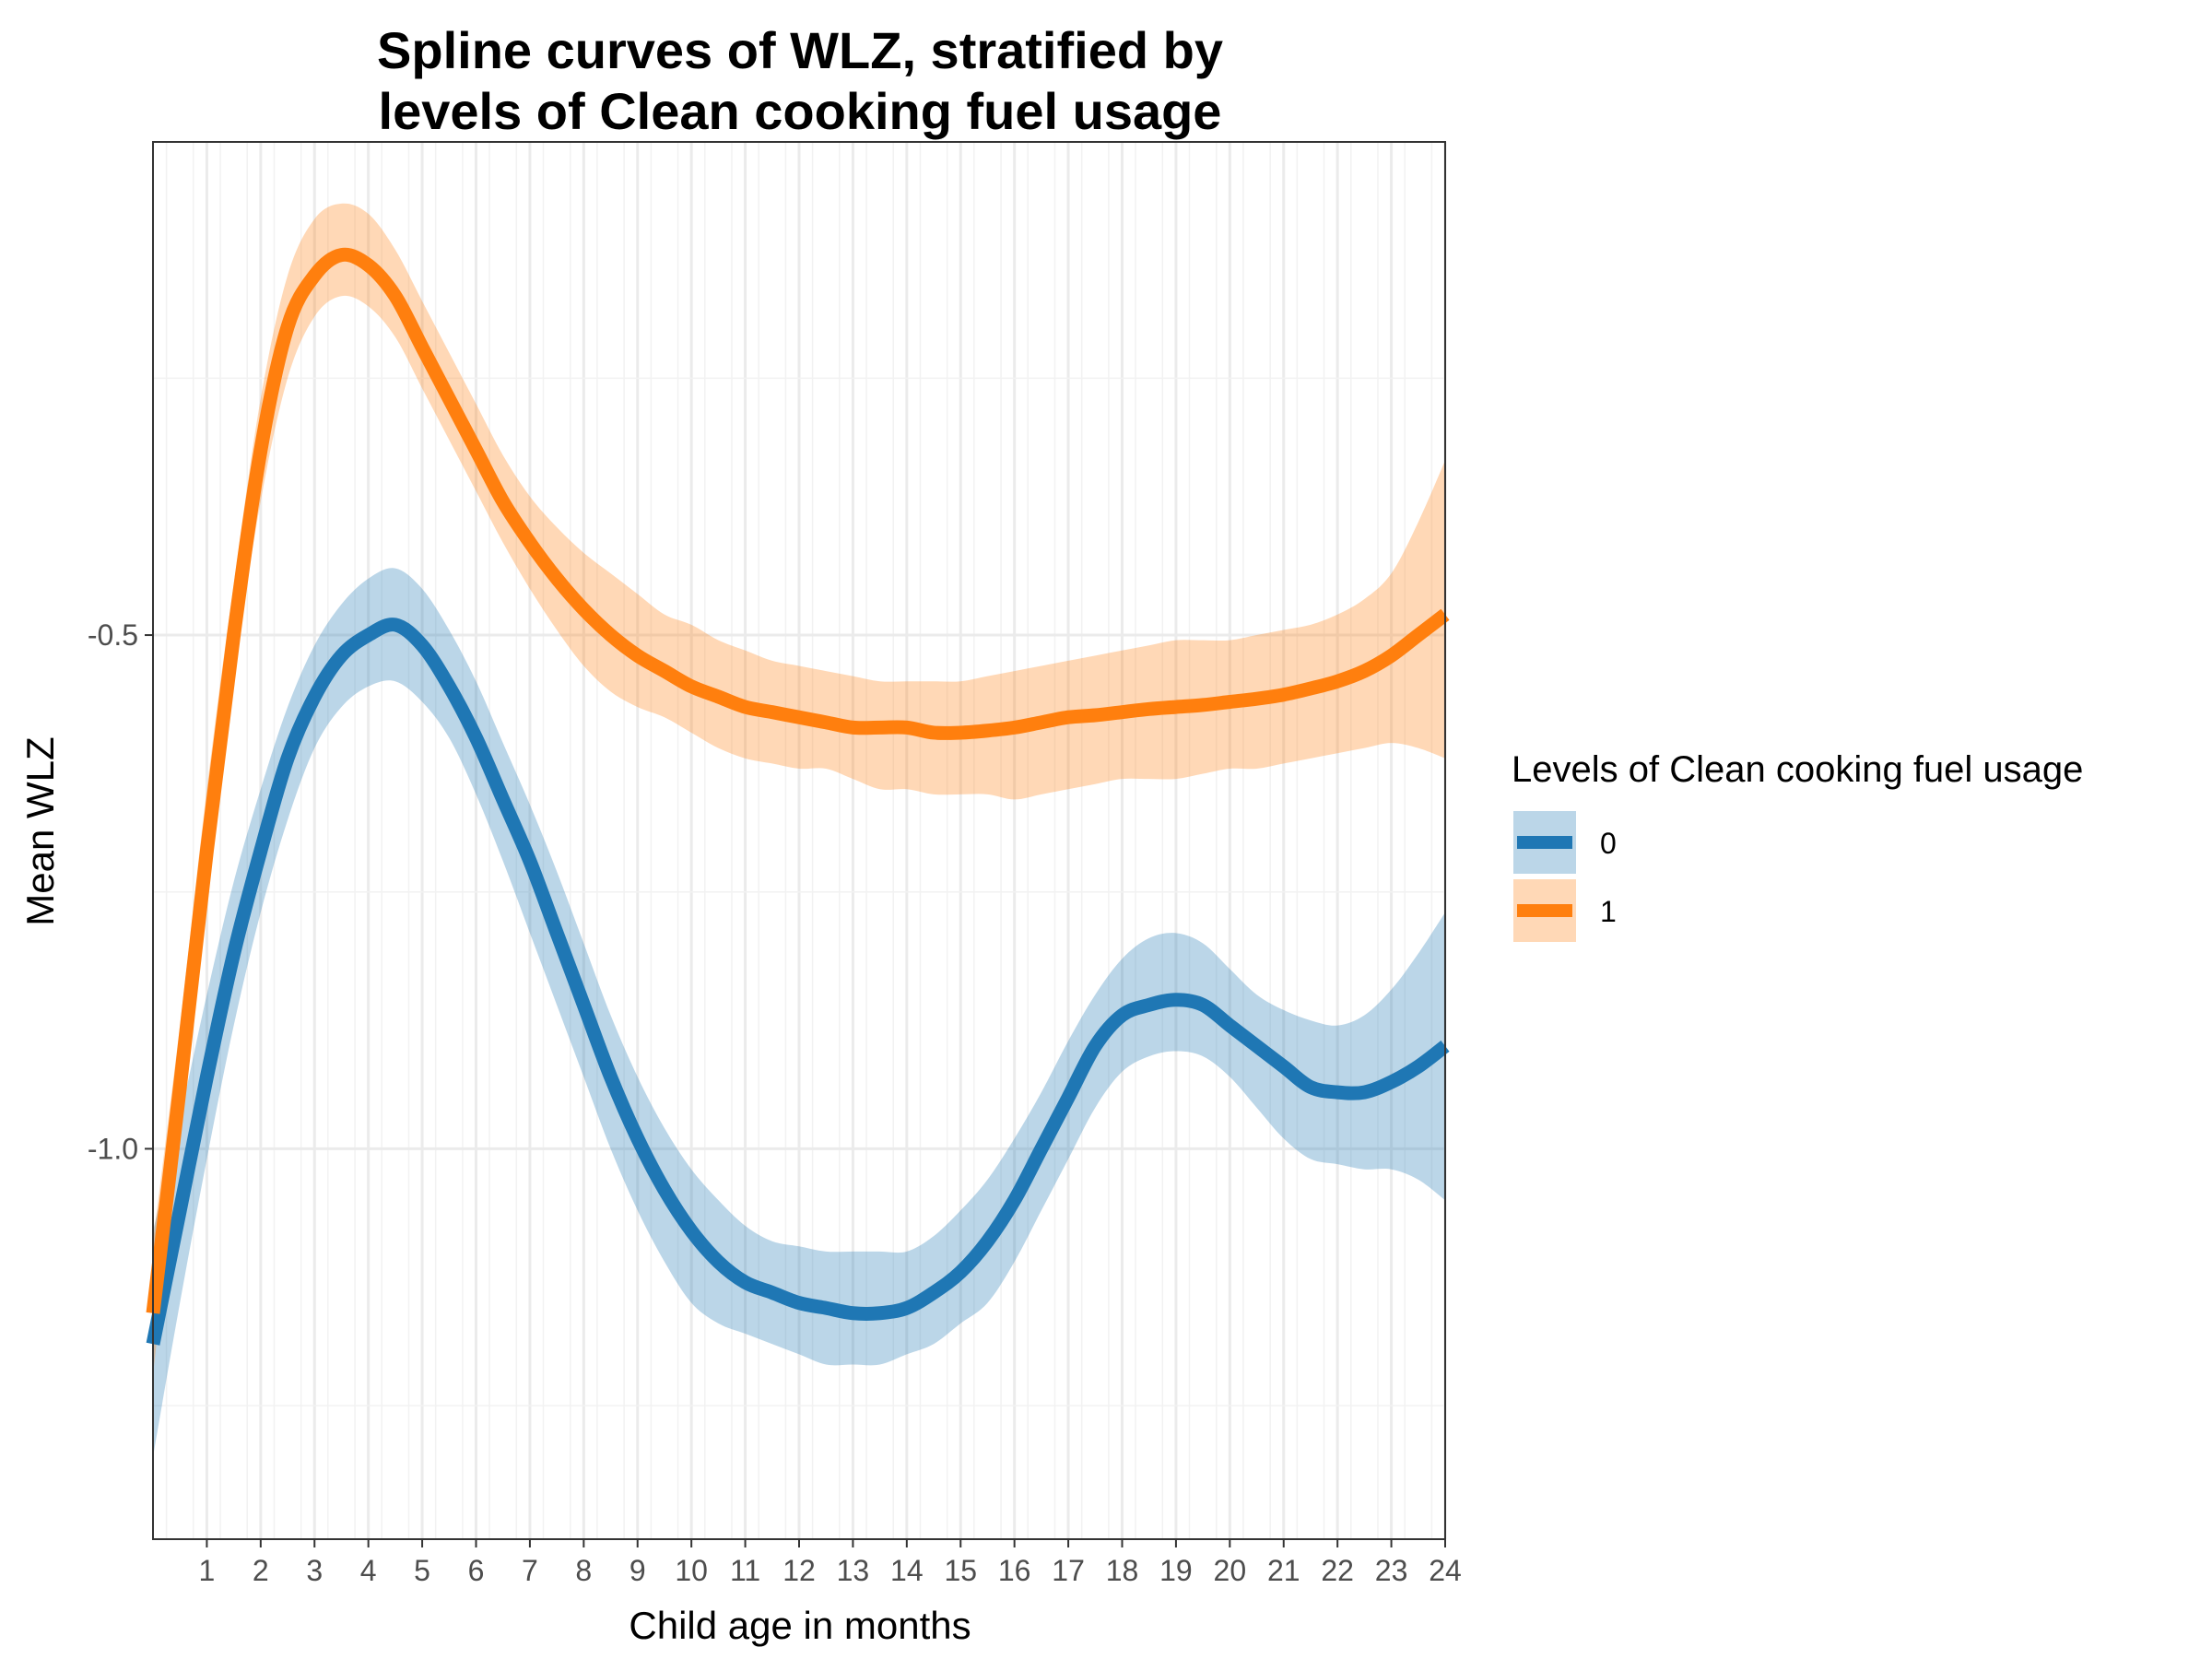  What do you see at coordinates (1122, 1570) in the screenshot?
I see `x-tick-label: 18` at bounding box center [1122, 1570].